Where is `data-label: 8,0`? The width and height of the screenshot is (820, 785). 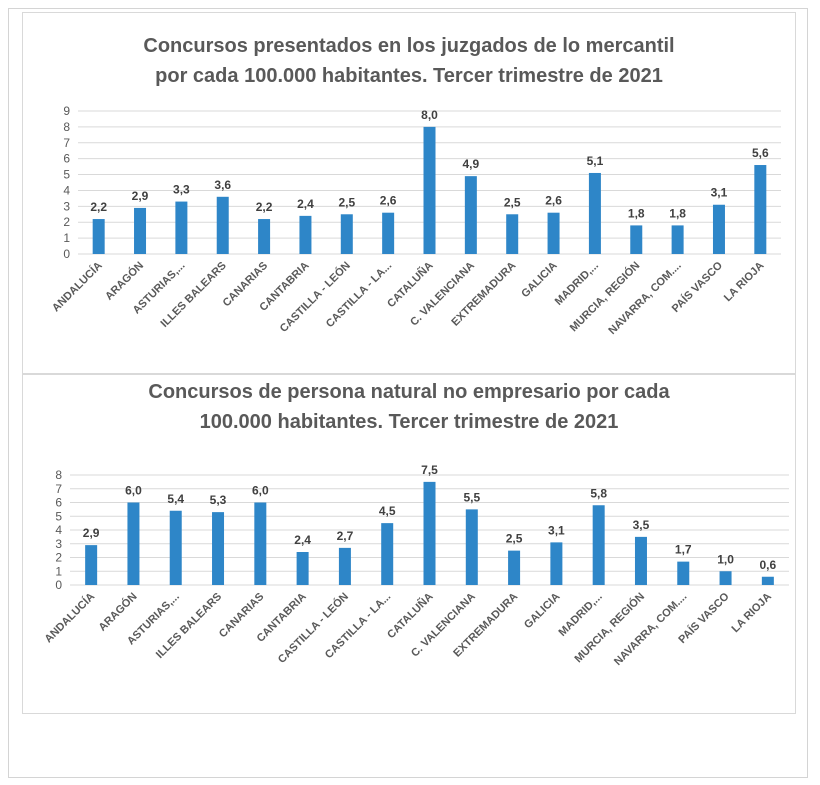 data-label: 8,0 is located at coordinates (429, 115).